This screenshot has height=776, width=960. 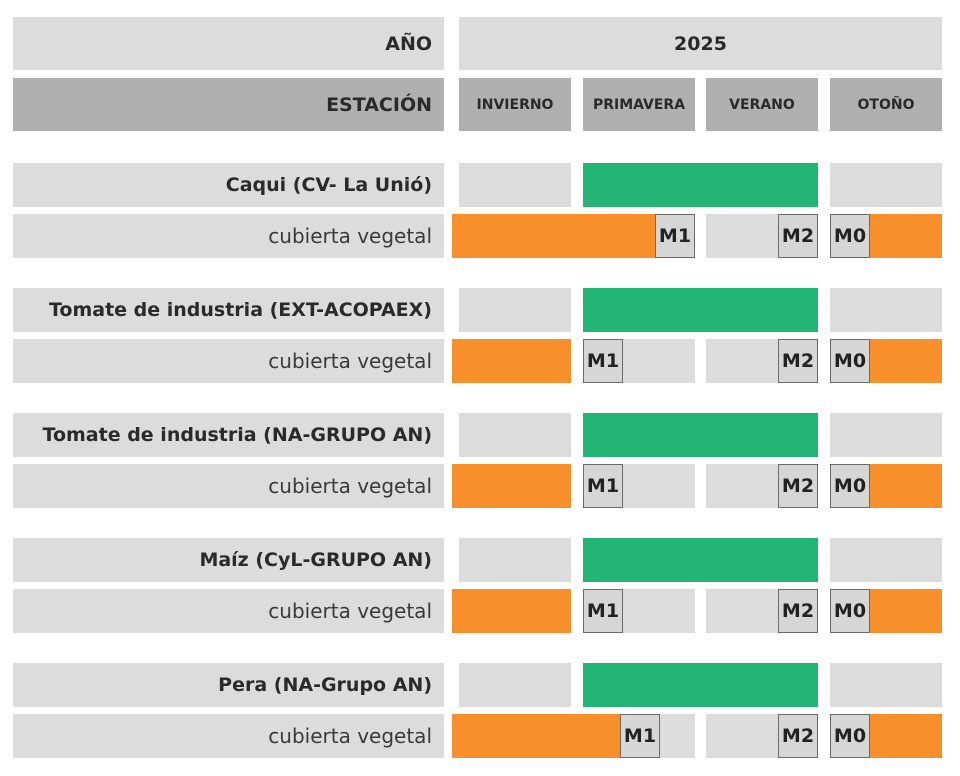 What do you see at coordinates (228, 310) in the screenshot?
I see `crop-name-label: Tomate de industria (EXT-ACOPAEX)` at bounding box center [228, 310].